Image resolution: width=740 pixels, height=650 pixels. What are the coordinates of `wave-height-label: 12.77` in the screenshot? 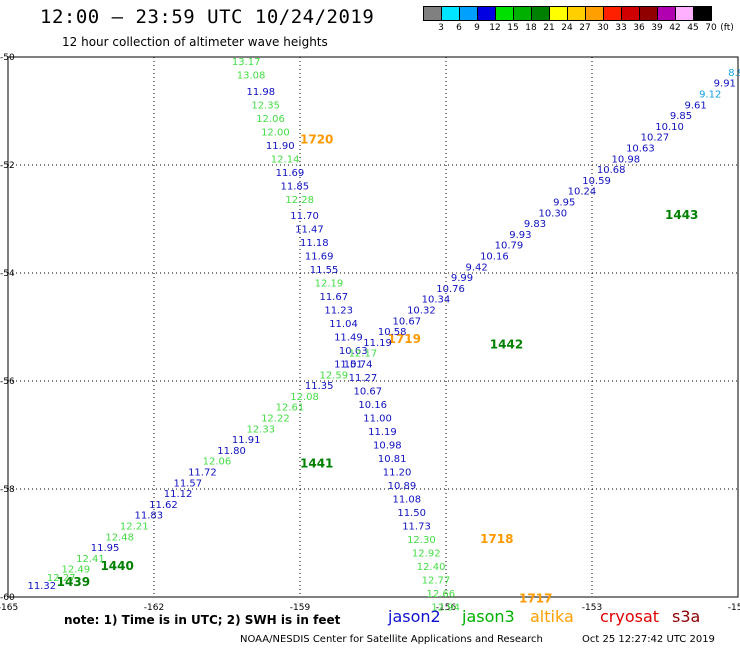 It's located at (436, 581).